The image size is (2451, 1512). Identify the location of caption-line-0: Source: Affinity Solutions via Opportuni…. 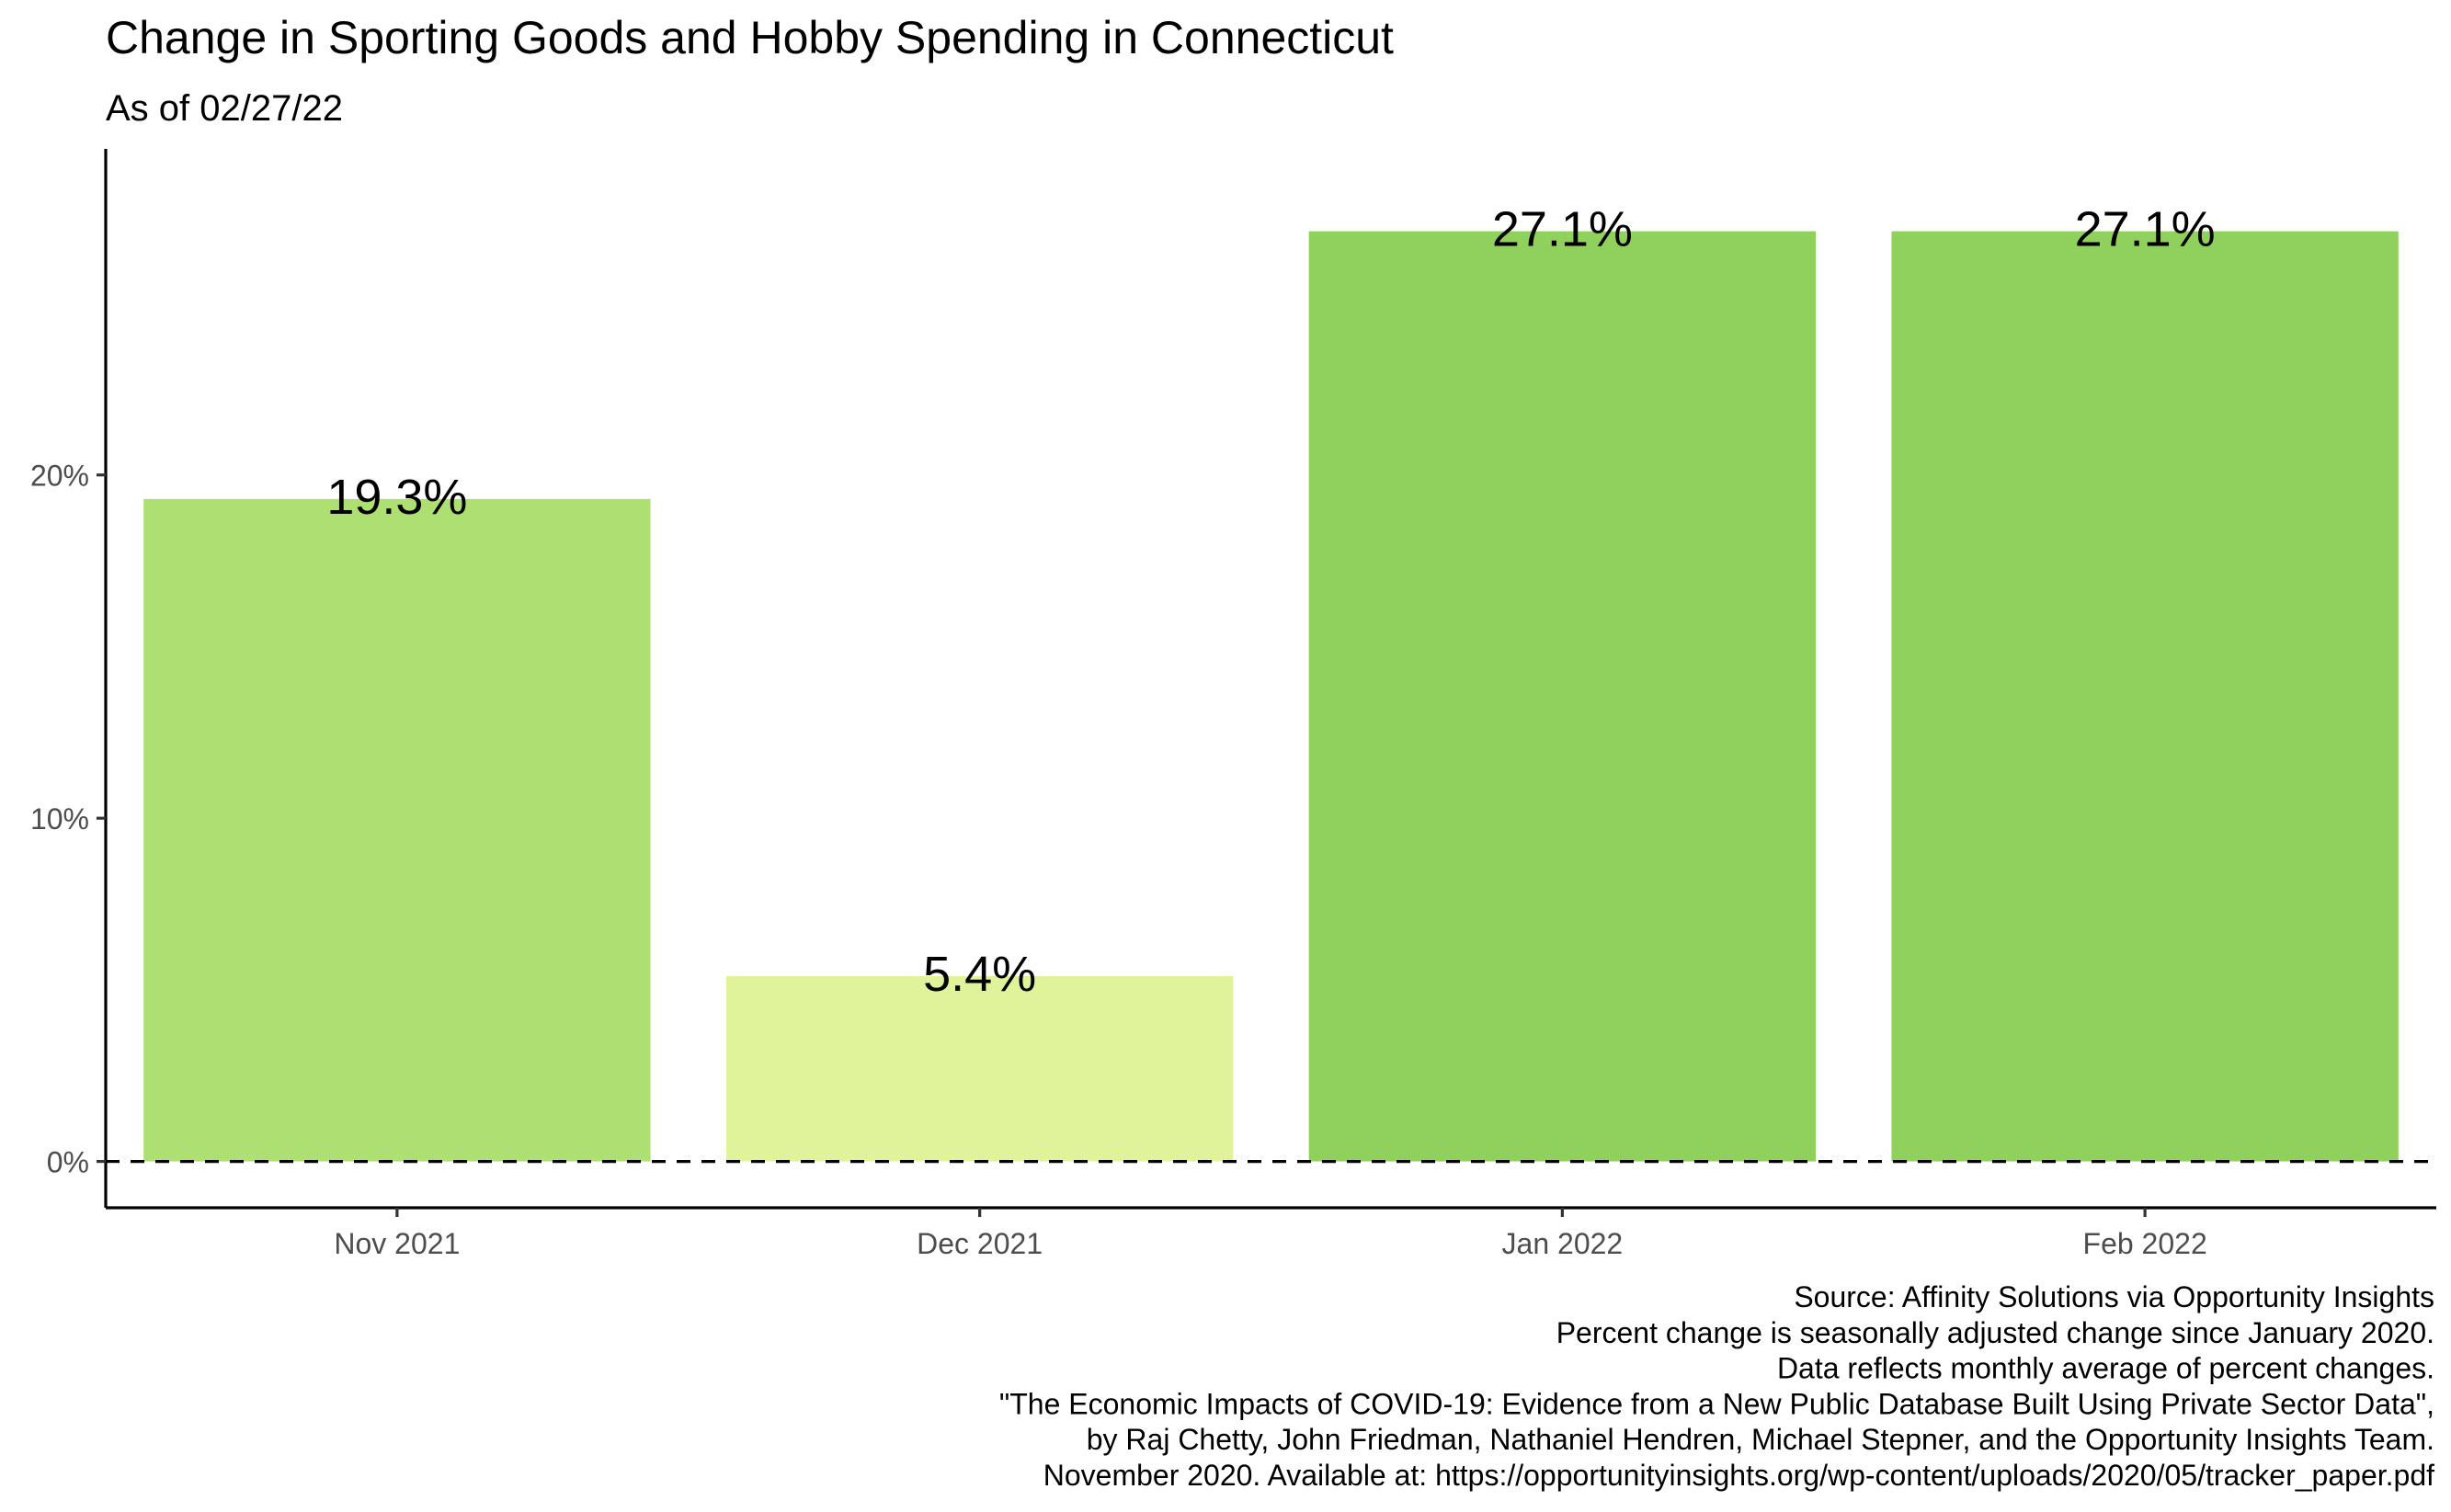
(2114, 1296).